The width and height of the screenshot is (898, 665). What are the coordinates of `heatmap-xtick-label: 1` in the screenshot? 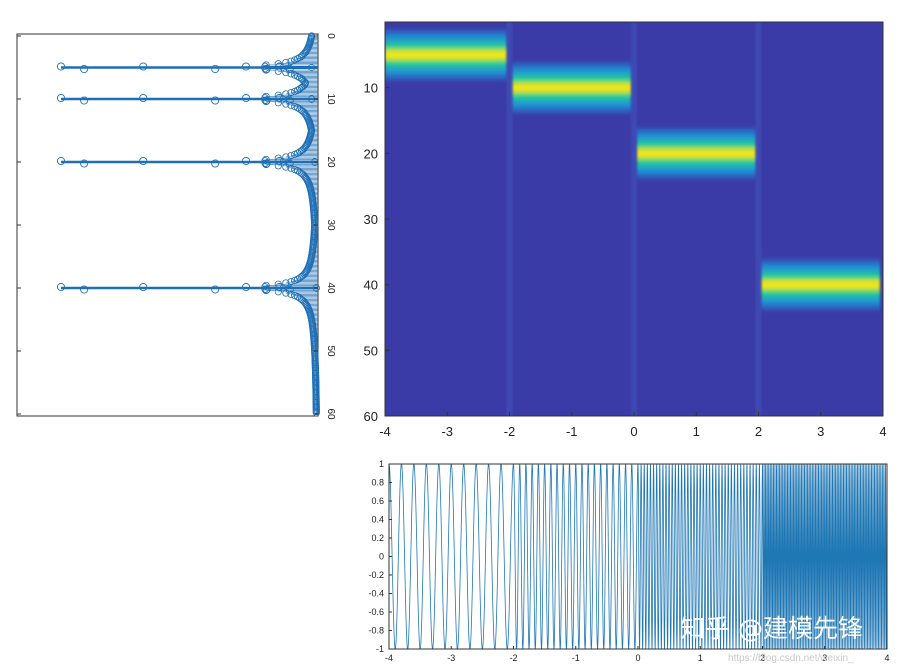 It's located at (696, 431).